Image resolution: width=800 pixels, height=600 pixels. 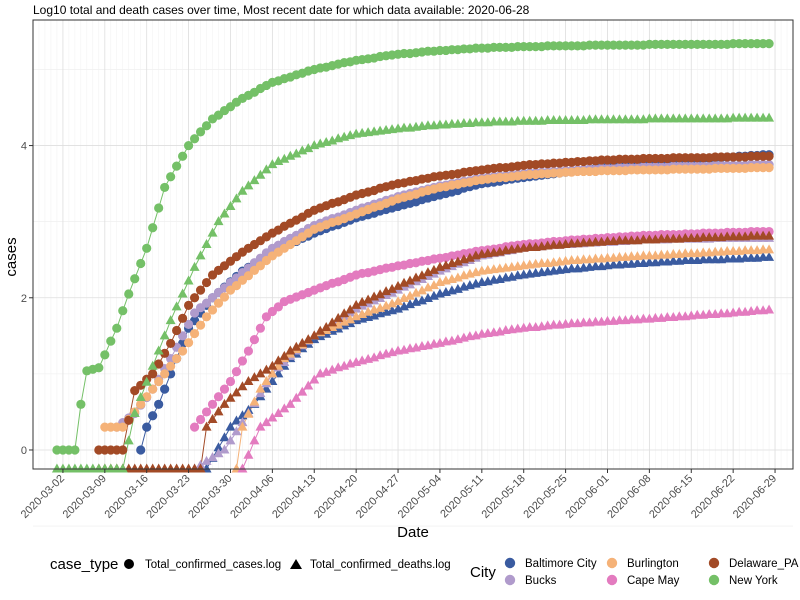 What do you see at coordinates (43, 497) in the screenshot?
I see `x-tick-label: 2020-03-02` at bounding box center [43, 497].